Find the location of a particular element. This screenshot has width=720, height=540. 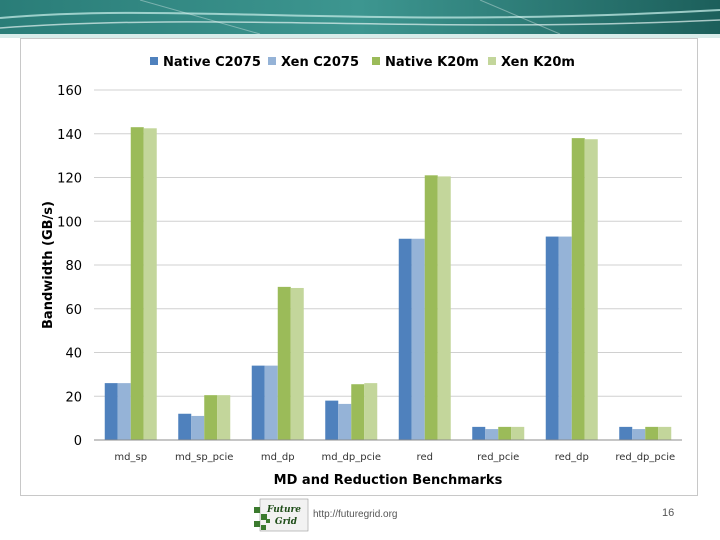

x-tick-label: md_dp is located at coordinates (278, 457).